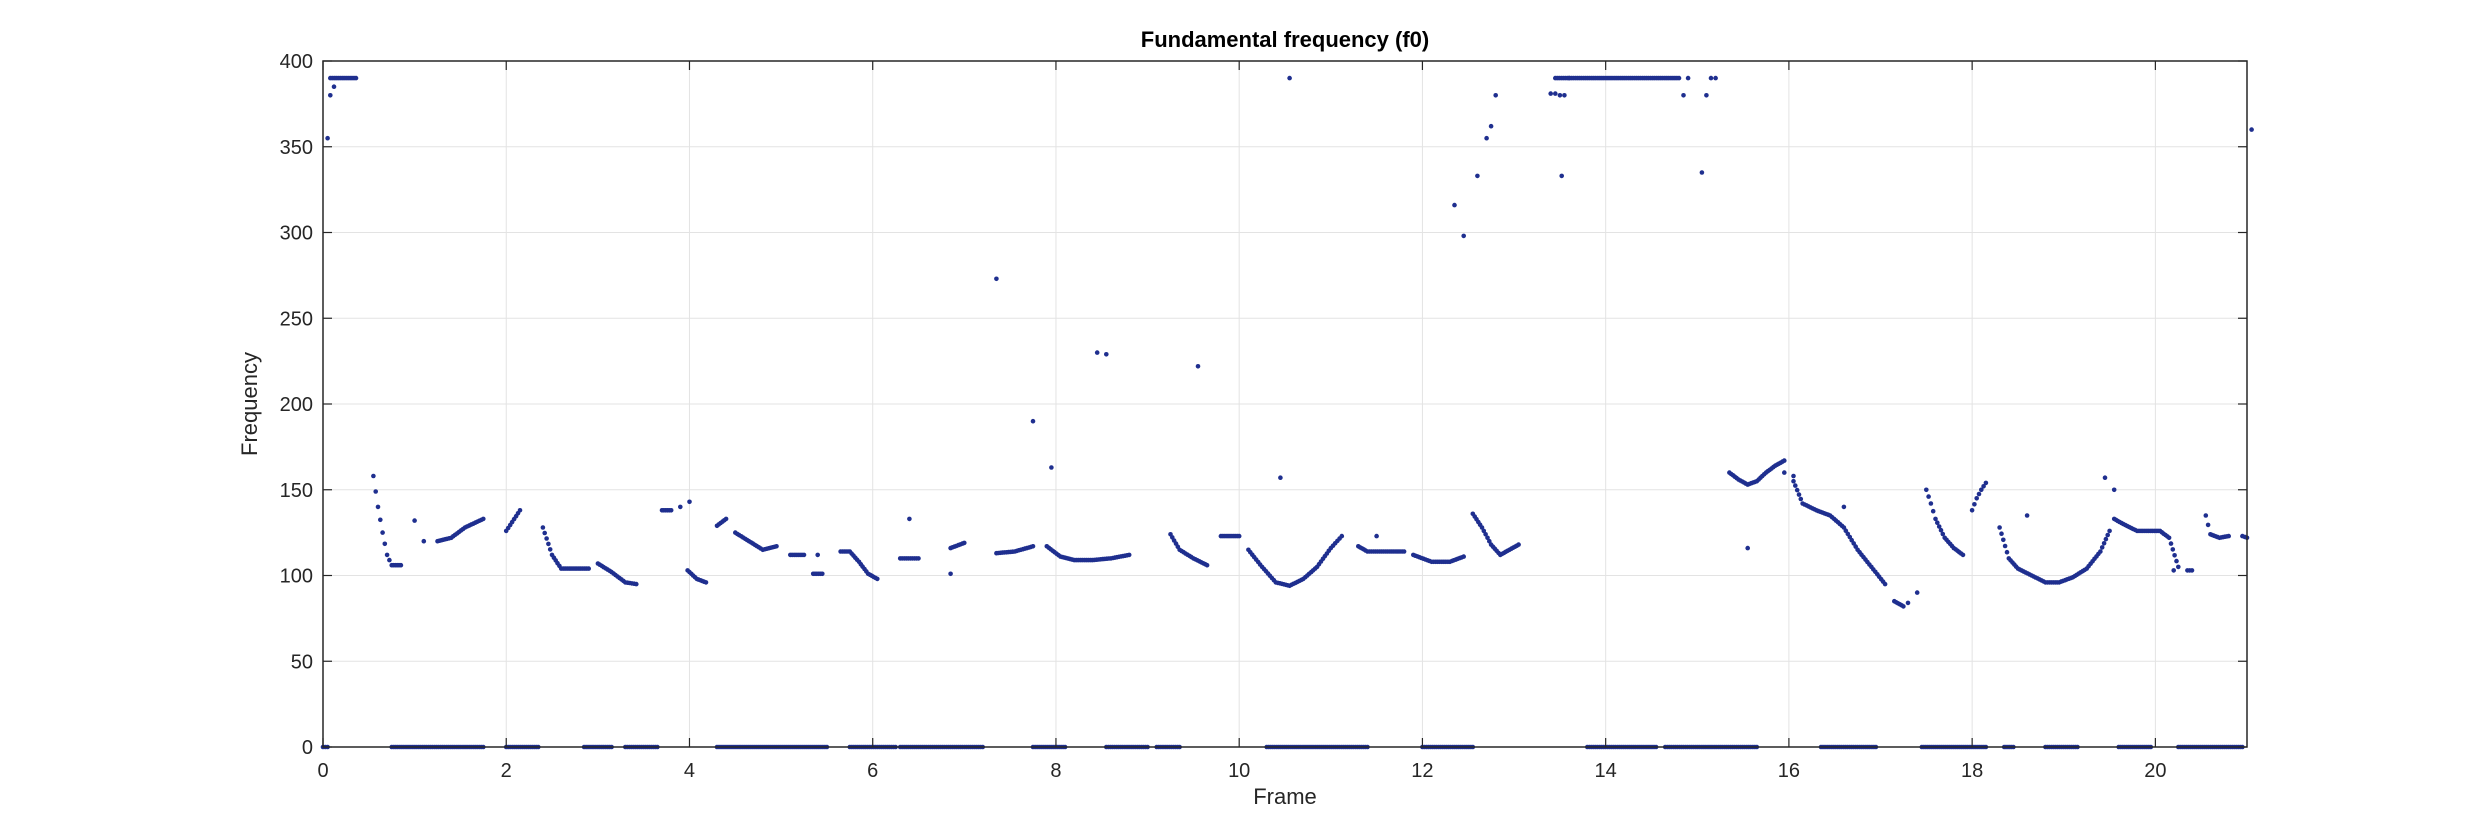 The height and width of the screenshot is (840, 2482). Describe the element at coordinates (307, 748) in the screenshot. I see `y-tick-label: 0` at that location.